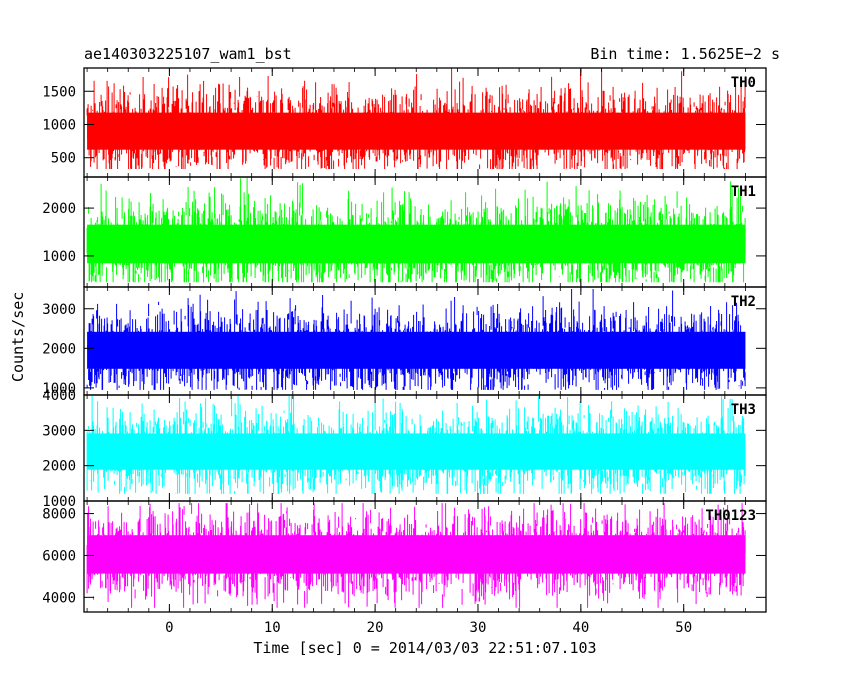 This screenshot has width=850, height=680. Describe the element at coordinates (478, 628) in the screenshot. I see `x-tick-label: 30` at that location.